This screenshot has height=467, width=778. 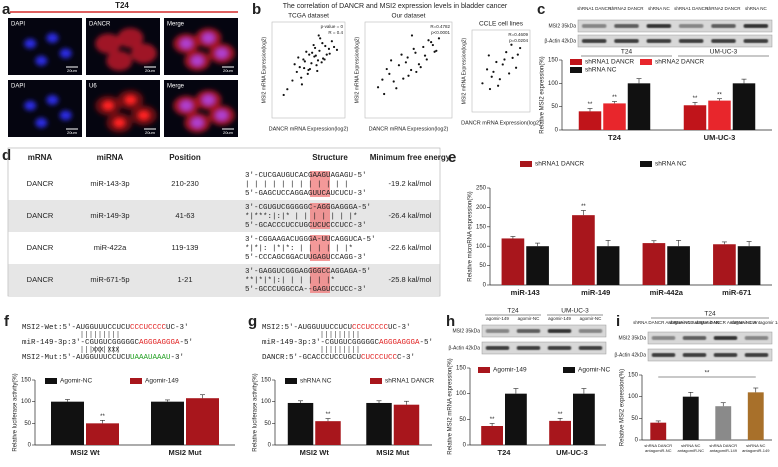 I want to click on structure-line: 5′-GCCCUGGCCA--GAGUCCUCC-3′, so click(x=306, y=290).